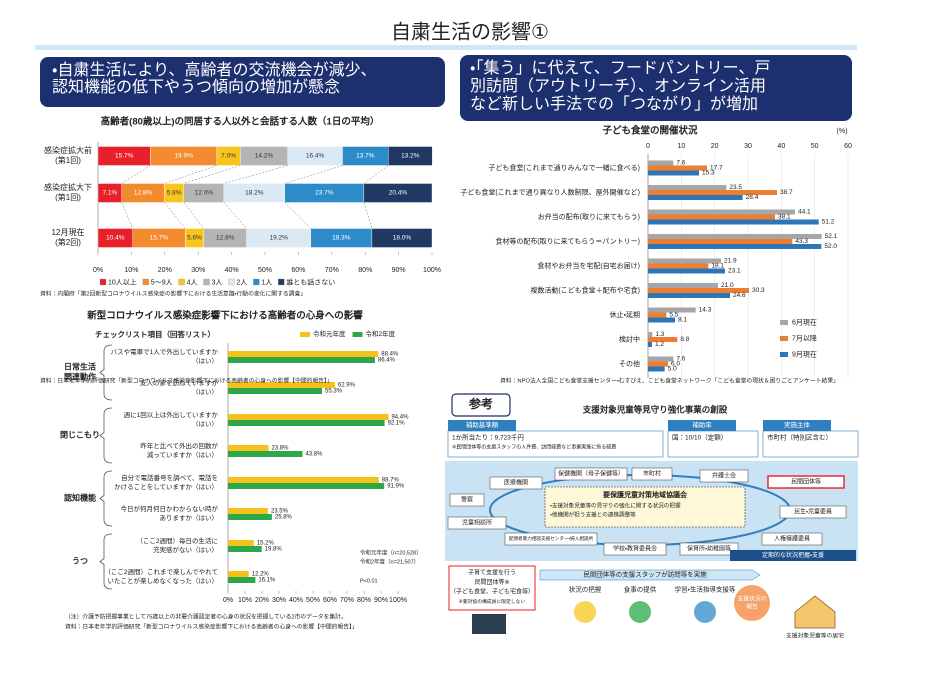 Image resolution: width=937 pixels, height=676 pixels. Describe the element at coordinates (171, 414) in the screenshot. I see `category-label: 週に1回以上は外出していますか` at that location.